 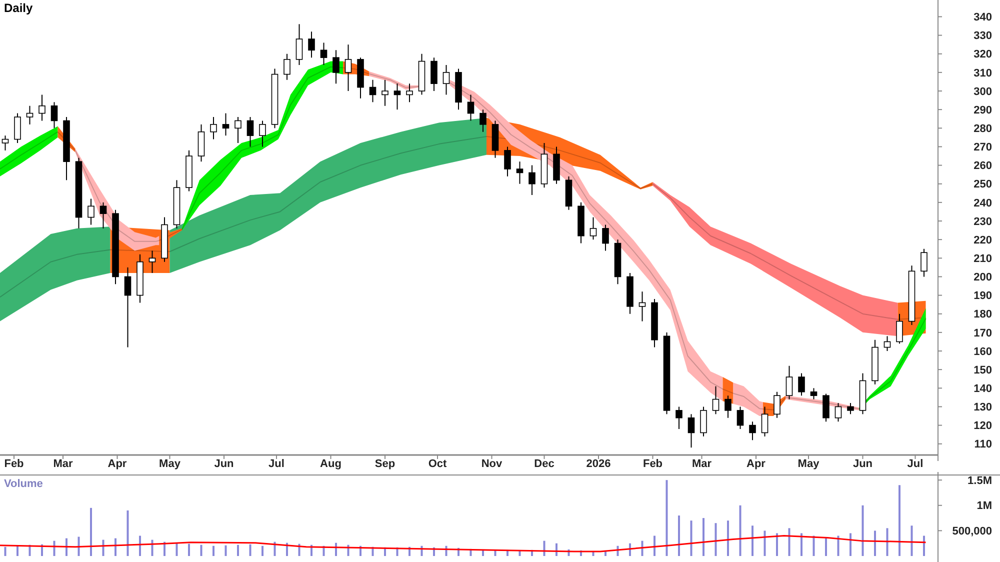 What do you see at coordinates (983, 352) in the screenshot?
I see `y-tick-label: 160` at bounding box center [983, 352].